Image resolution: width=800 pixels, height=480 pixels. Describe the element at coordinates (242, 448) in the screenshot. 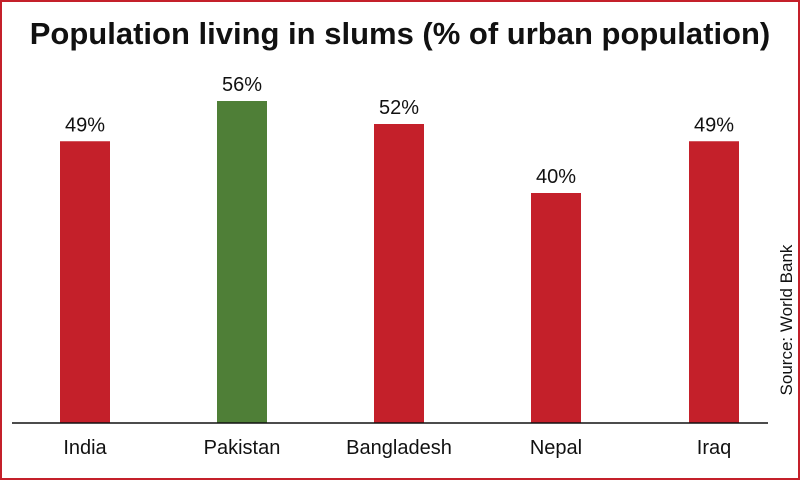

I see `category-label-pakistan: Pakistan` at that location.